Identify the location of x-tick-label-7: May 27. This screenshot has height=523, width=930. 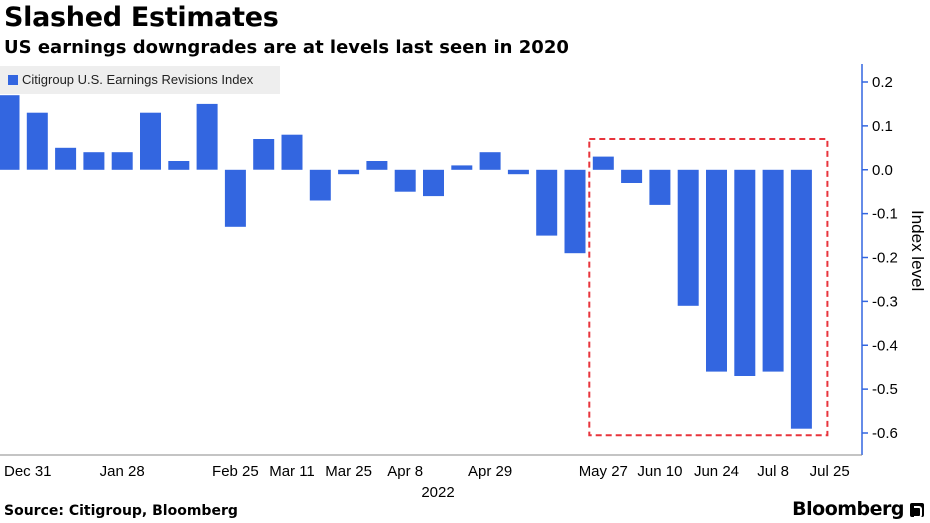
(603, 471).